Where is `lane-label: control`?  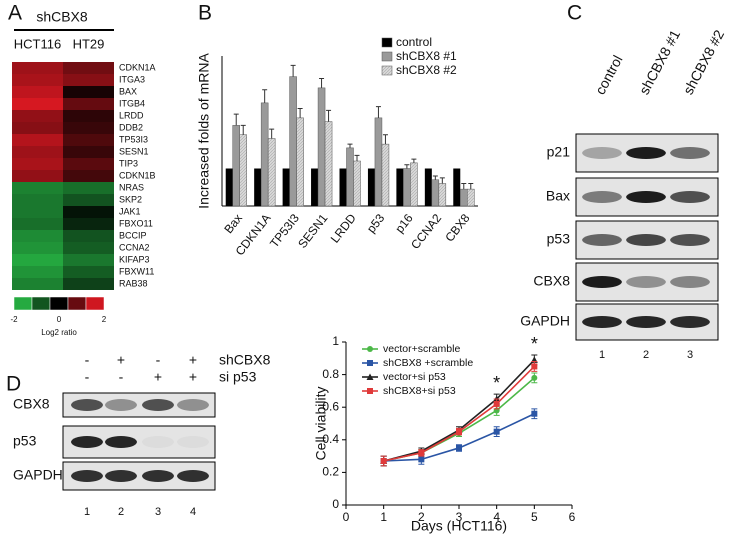
lane-label: control is located at coordinates (609, 75).